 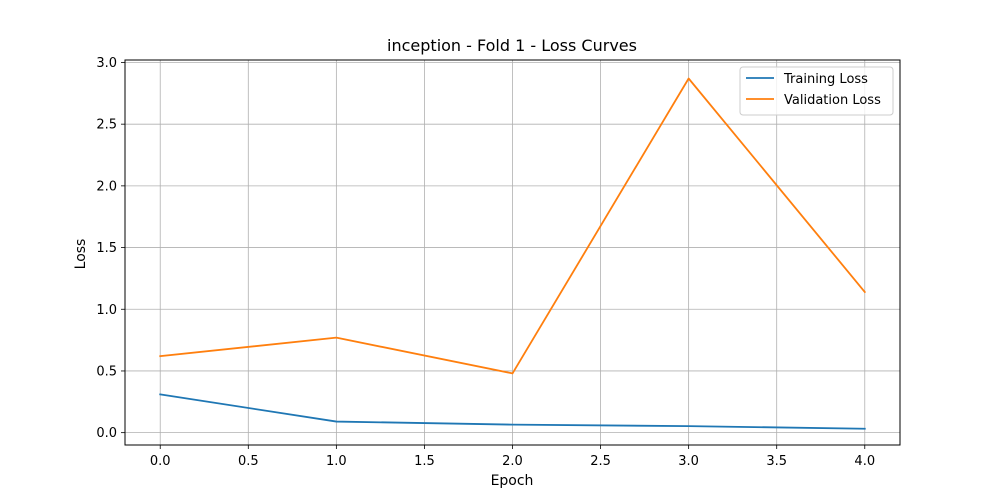 I want to click on y-tick-label: 1.5, so click(x=106, y=248).